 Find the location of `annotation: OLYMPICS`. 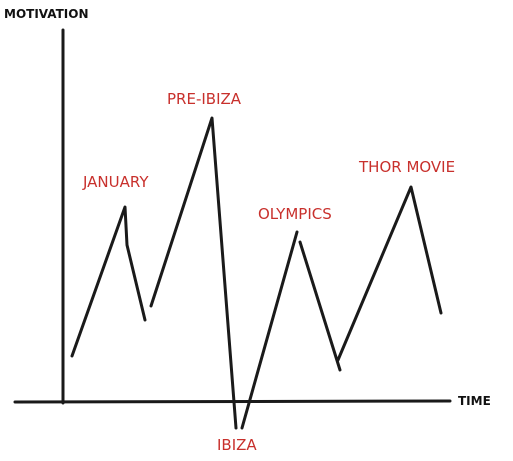

annotation: OLYMPICS is located at coordinates (295, 214).